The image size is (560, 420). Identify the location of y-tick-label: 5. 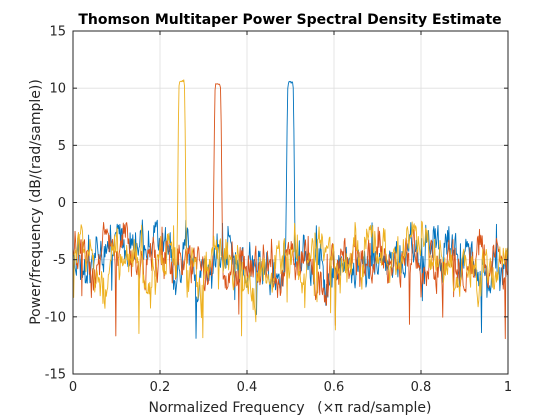
(62, 146).